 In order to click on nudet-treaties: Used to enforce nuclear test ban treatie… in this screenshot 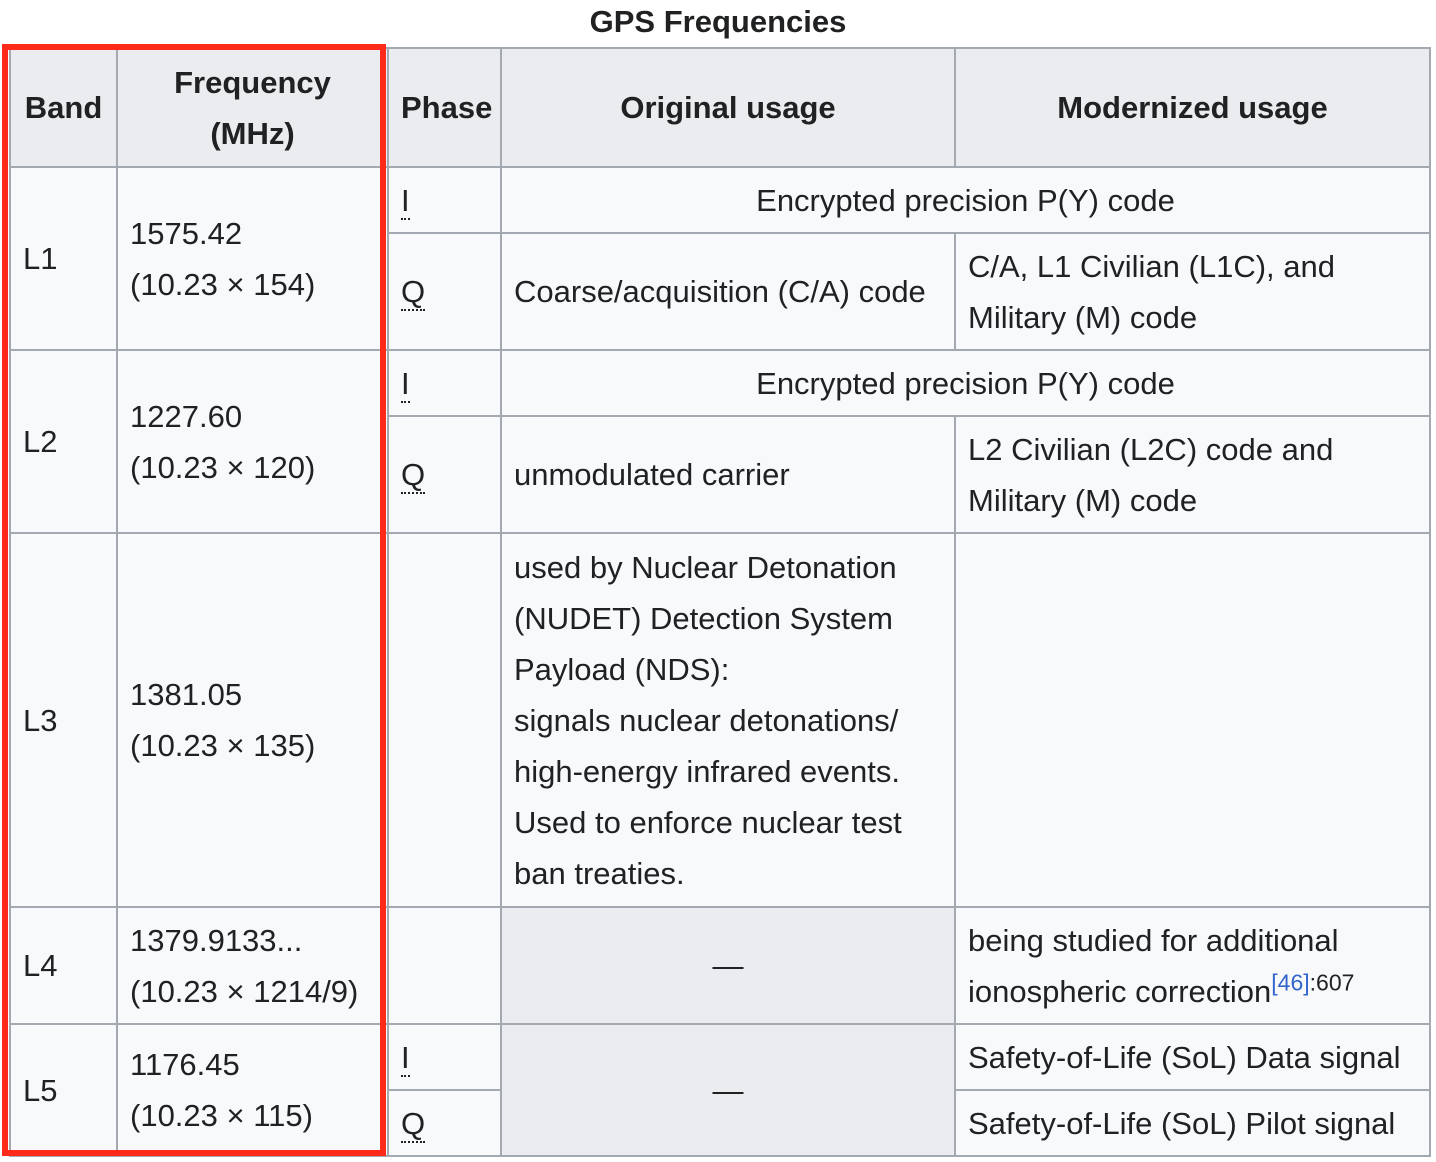, I will do `click(708, 847)`.